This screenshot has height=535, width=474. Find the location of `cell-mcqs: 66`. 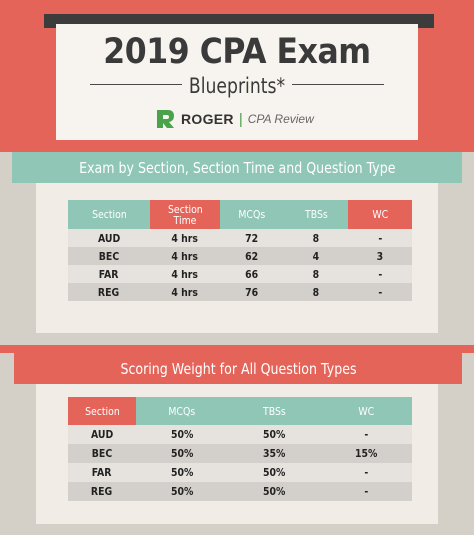

cell-mcqs: 66 is located at coordinates (252, 274).